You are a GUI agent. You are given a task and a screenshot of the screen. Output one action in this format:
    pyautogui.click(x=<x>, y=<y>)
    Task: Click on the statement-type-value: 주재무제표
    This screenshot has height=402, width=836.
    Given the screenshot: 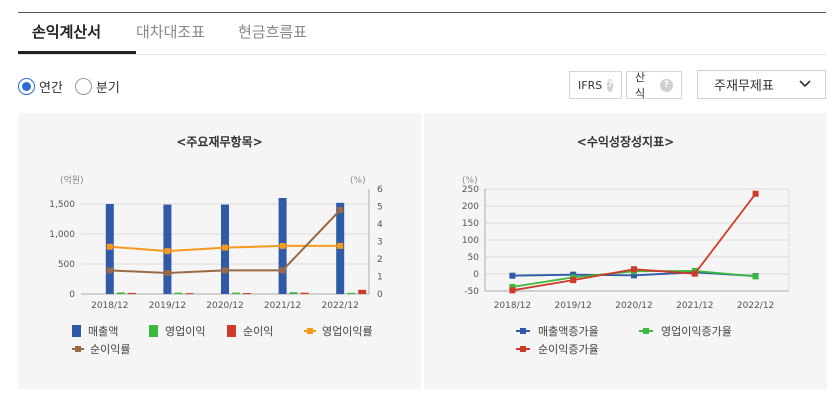 What is the action you would take?
    pyautogui.click(x=744, y=86)
    